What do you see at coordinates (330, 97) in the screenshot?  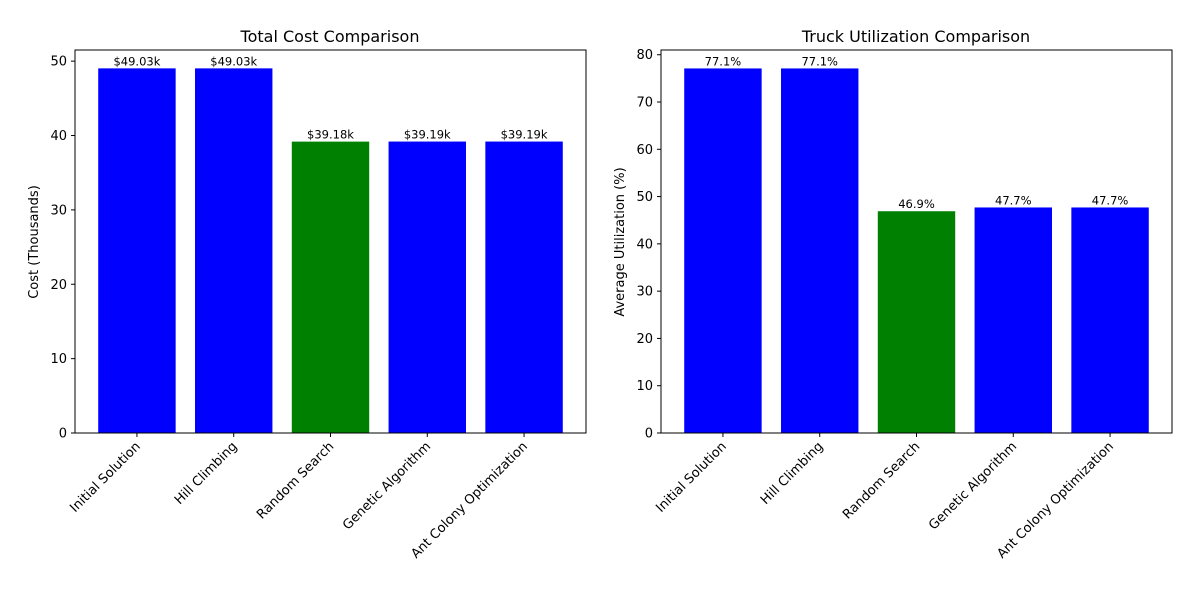 I see `bar-labels: $49.03k $49.03k $39.18k $39.19k $39.19k` at bounding box center [330, 97].